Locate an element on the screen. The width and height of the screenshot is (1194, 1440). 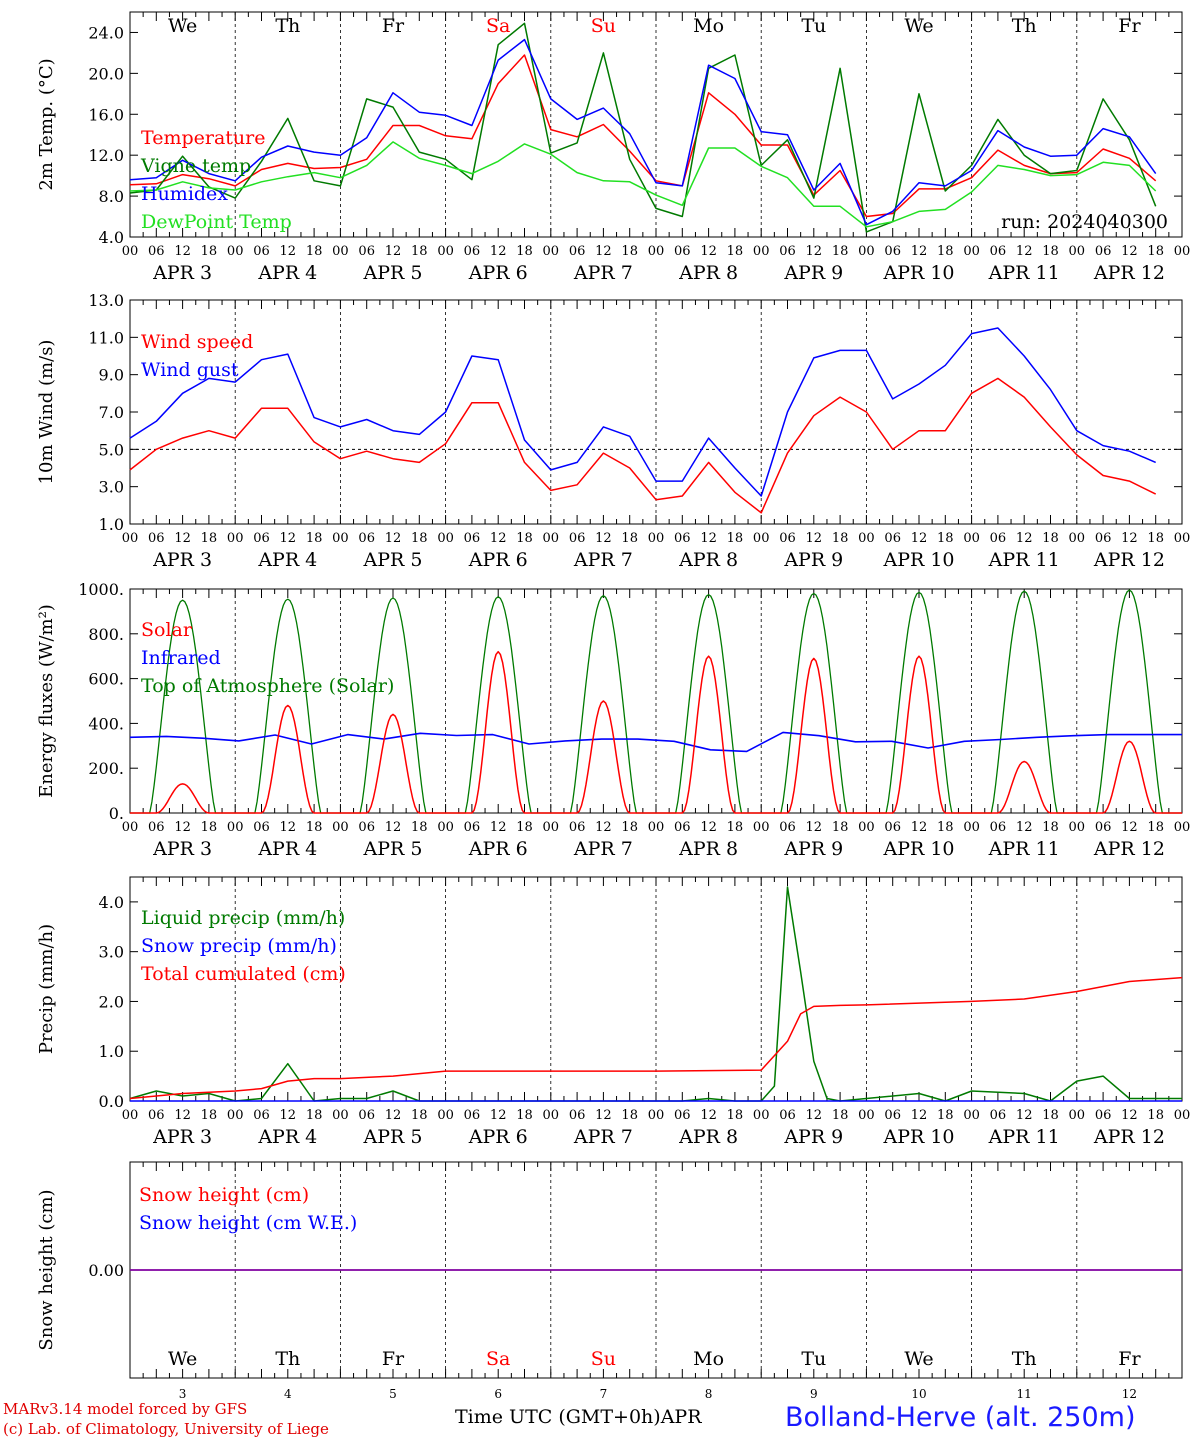
series-dewpoint-temp is located at coordinates (643, 184).